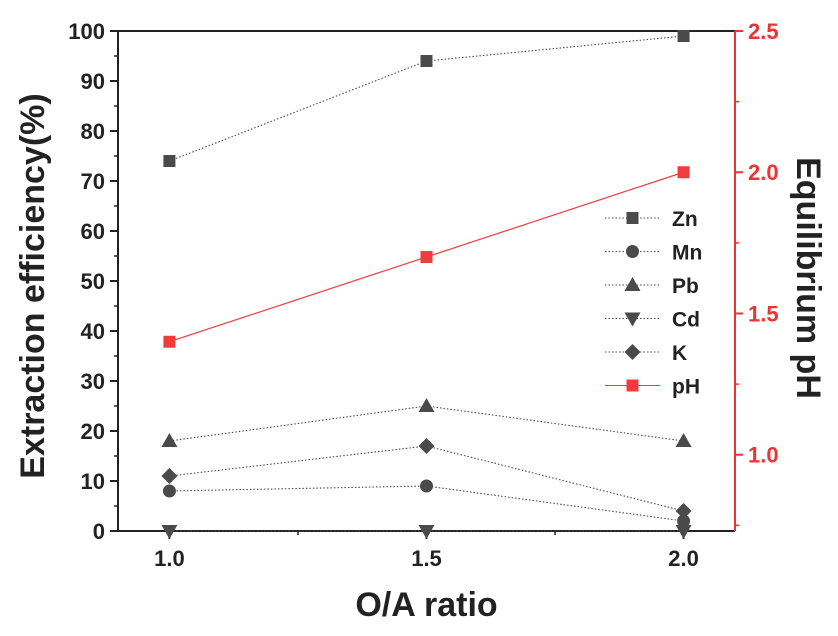  I want to click on series-mn, so click(426, 503).